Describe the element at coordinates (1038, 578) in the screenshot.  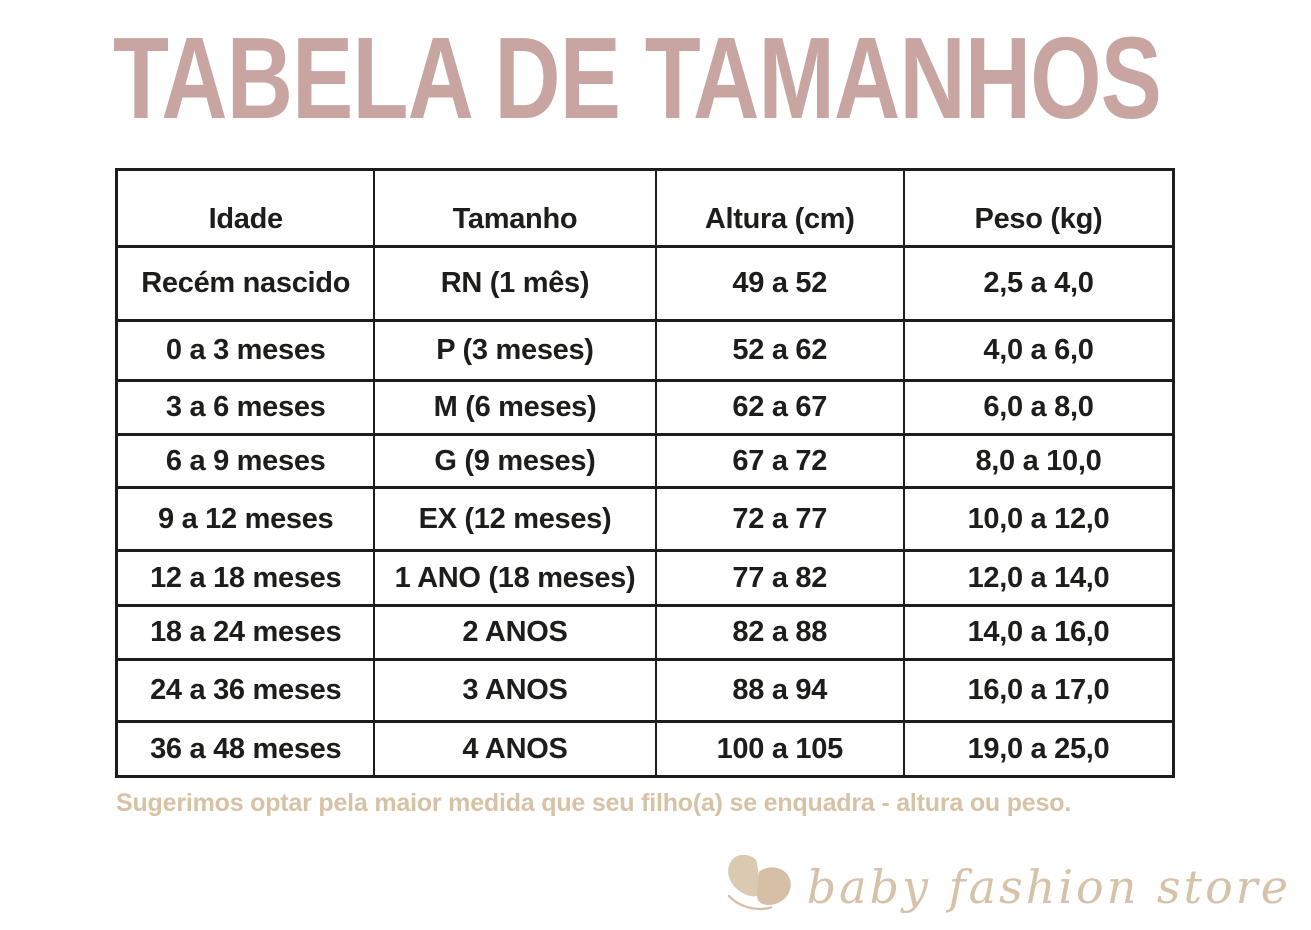
I see `cell-peso: 12,0 a 14,0` at that location.